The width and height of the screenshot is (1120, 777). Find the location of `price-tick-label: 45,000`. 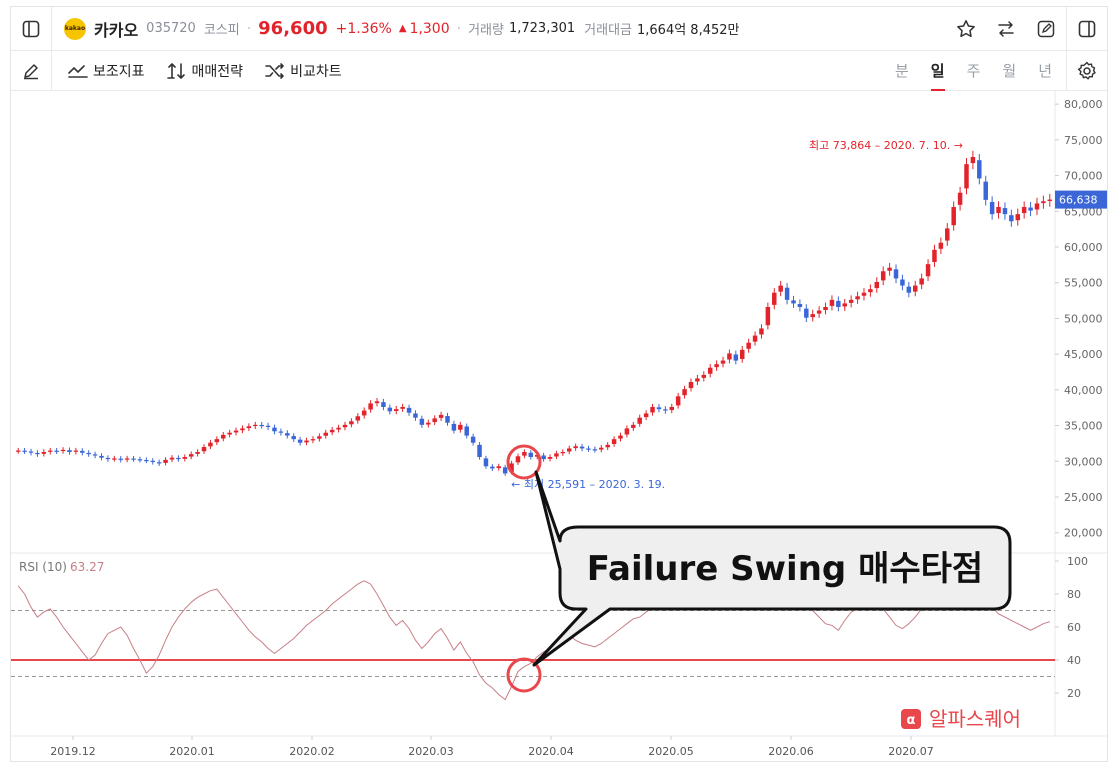

price-tick-label: 45,000 is located at coordinates (1083, 354).